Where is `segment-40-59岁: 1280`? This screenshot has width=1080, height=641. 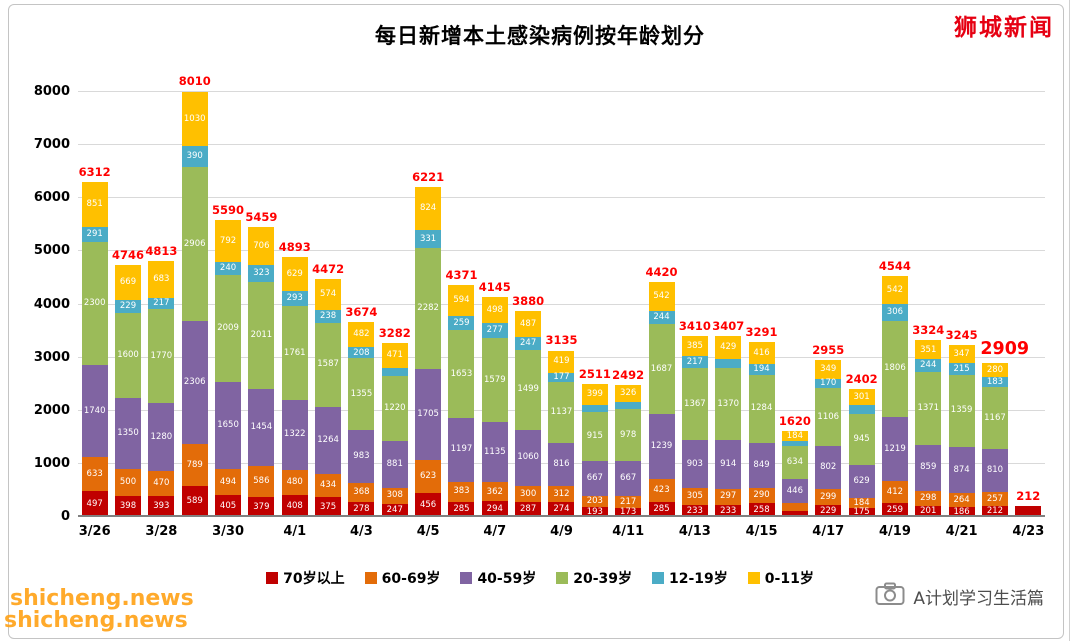
segment-40-59岁: 1280 is located at coordinates (161, 437).